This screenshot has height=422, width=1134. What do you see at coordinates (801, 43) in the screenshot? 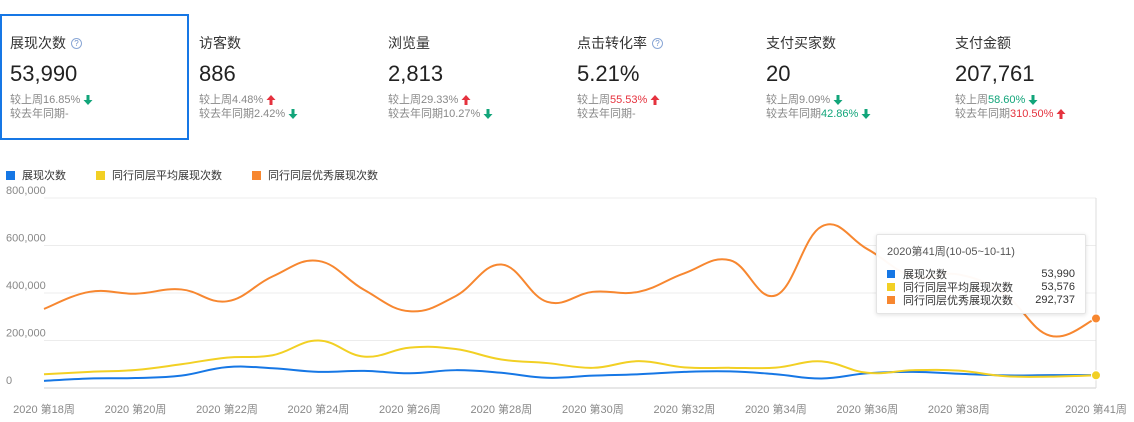
I see `kpi-title-text: 支付买家数` at bounding box center [801, 43].